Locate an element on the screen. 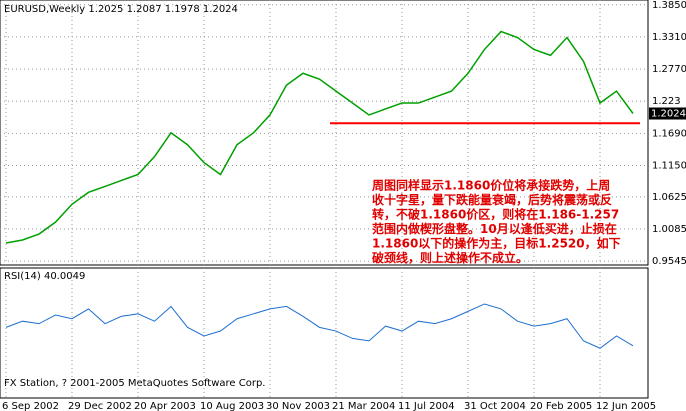 The width and height of the screenshot is (686, 411). rsi-label: RSI(14) 40.0049 is located at coordinates (44, 276).